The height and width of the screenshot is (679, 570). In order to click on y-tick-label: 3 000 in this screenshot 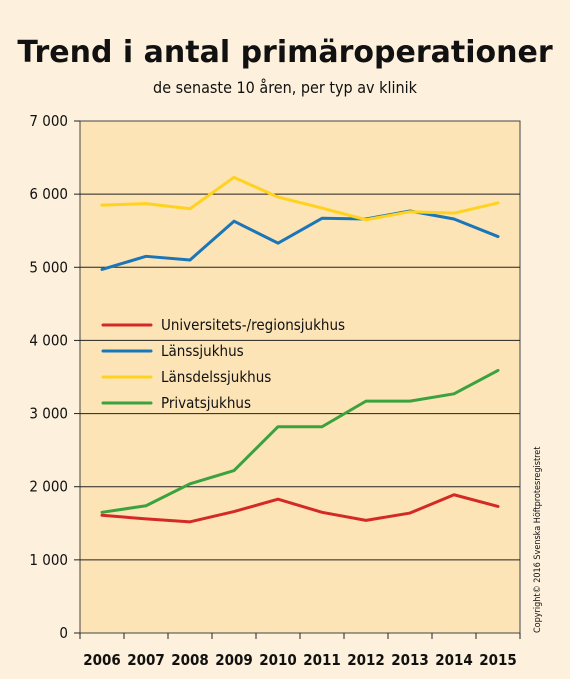, I will do `click(48, 414)`.